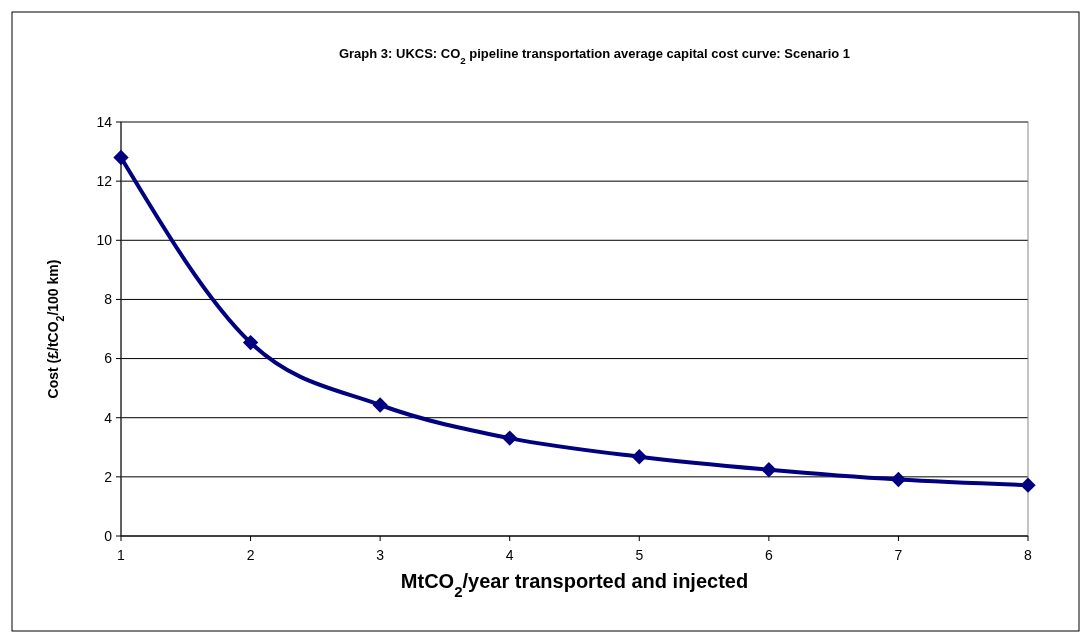 The height and width of the screenshot is (643, 1091). What do you see at coordinates (121, 555) in the screenshot?
I see `x-tick-label: 1` at bounding box center [121, 555].